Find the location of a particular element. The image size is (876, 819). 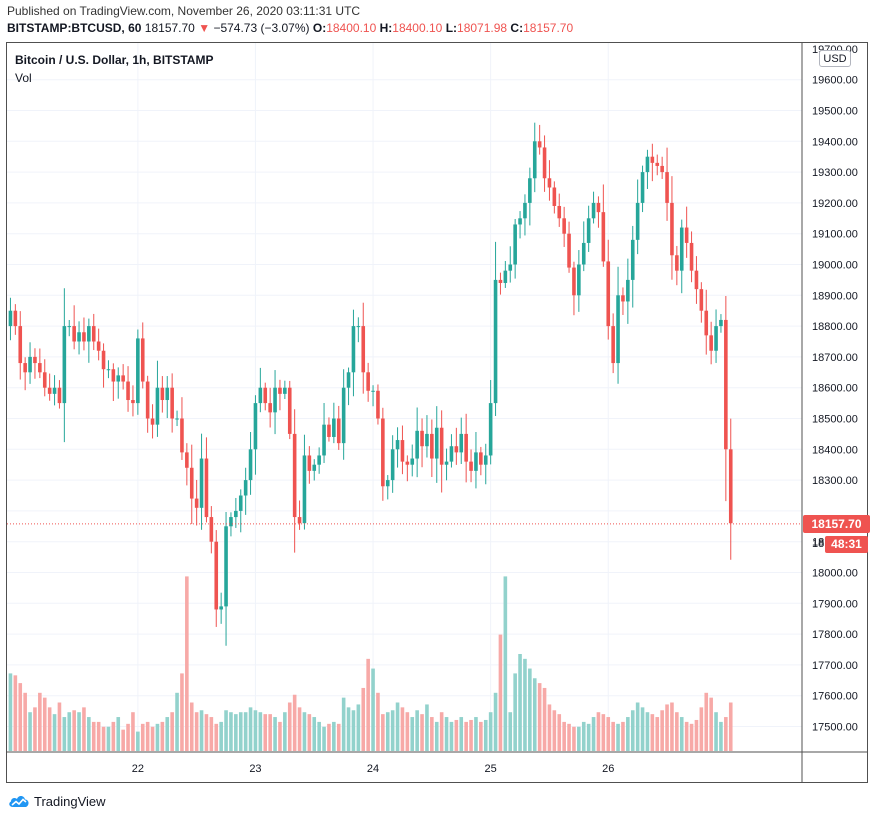

hidden-price-label: 18 is located at coordinates (818, 544).